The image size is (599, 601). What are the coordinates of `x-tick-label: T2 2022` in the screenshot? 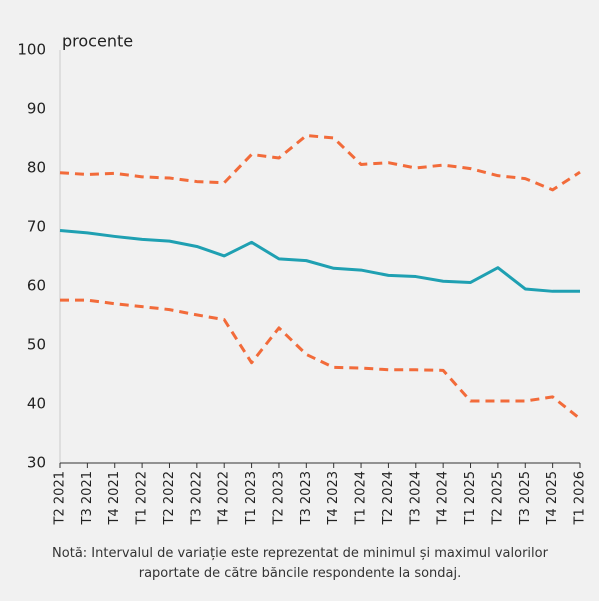 It's located at (169, 498).